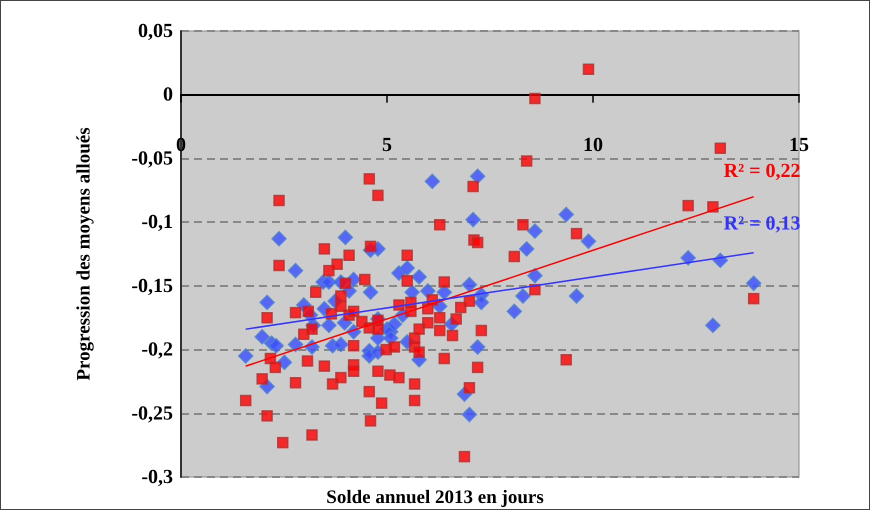 This screenshot has height=510, width=870. Describe the element at coordinates (152, 285) in the screenshot. I see `y-tick-label: -0,15` at that location.